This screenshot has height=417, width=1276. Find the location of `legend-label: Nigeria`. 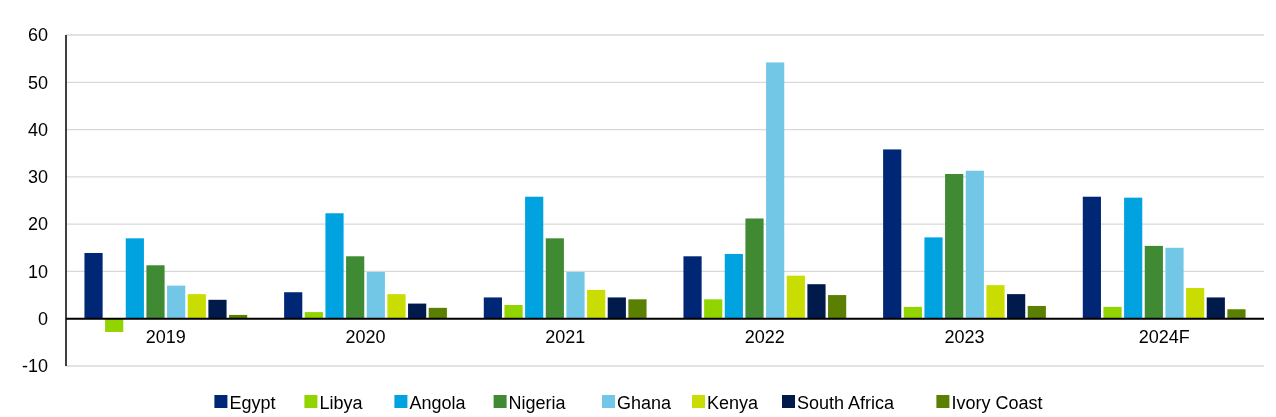

legend-label: Nigeria is located at coordinates (537, 403).